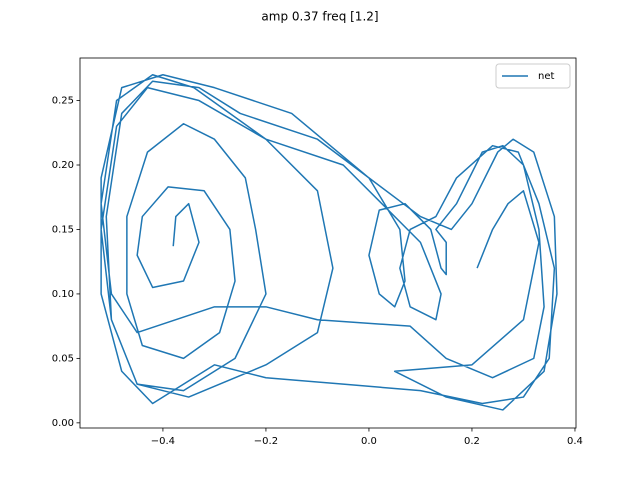 This screenshot has height=480, width=640. Describe the element at coordinates (63, 229) in the screenshot. I see `y-tick-label: 0.15` at that location.